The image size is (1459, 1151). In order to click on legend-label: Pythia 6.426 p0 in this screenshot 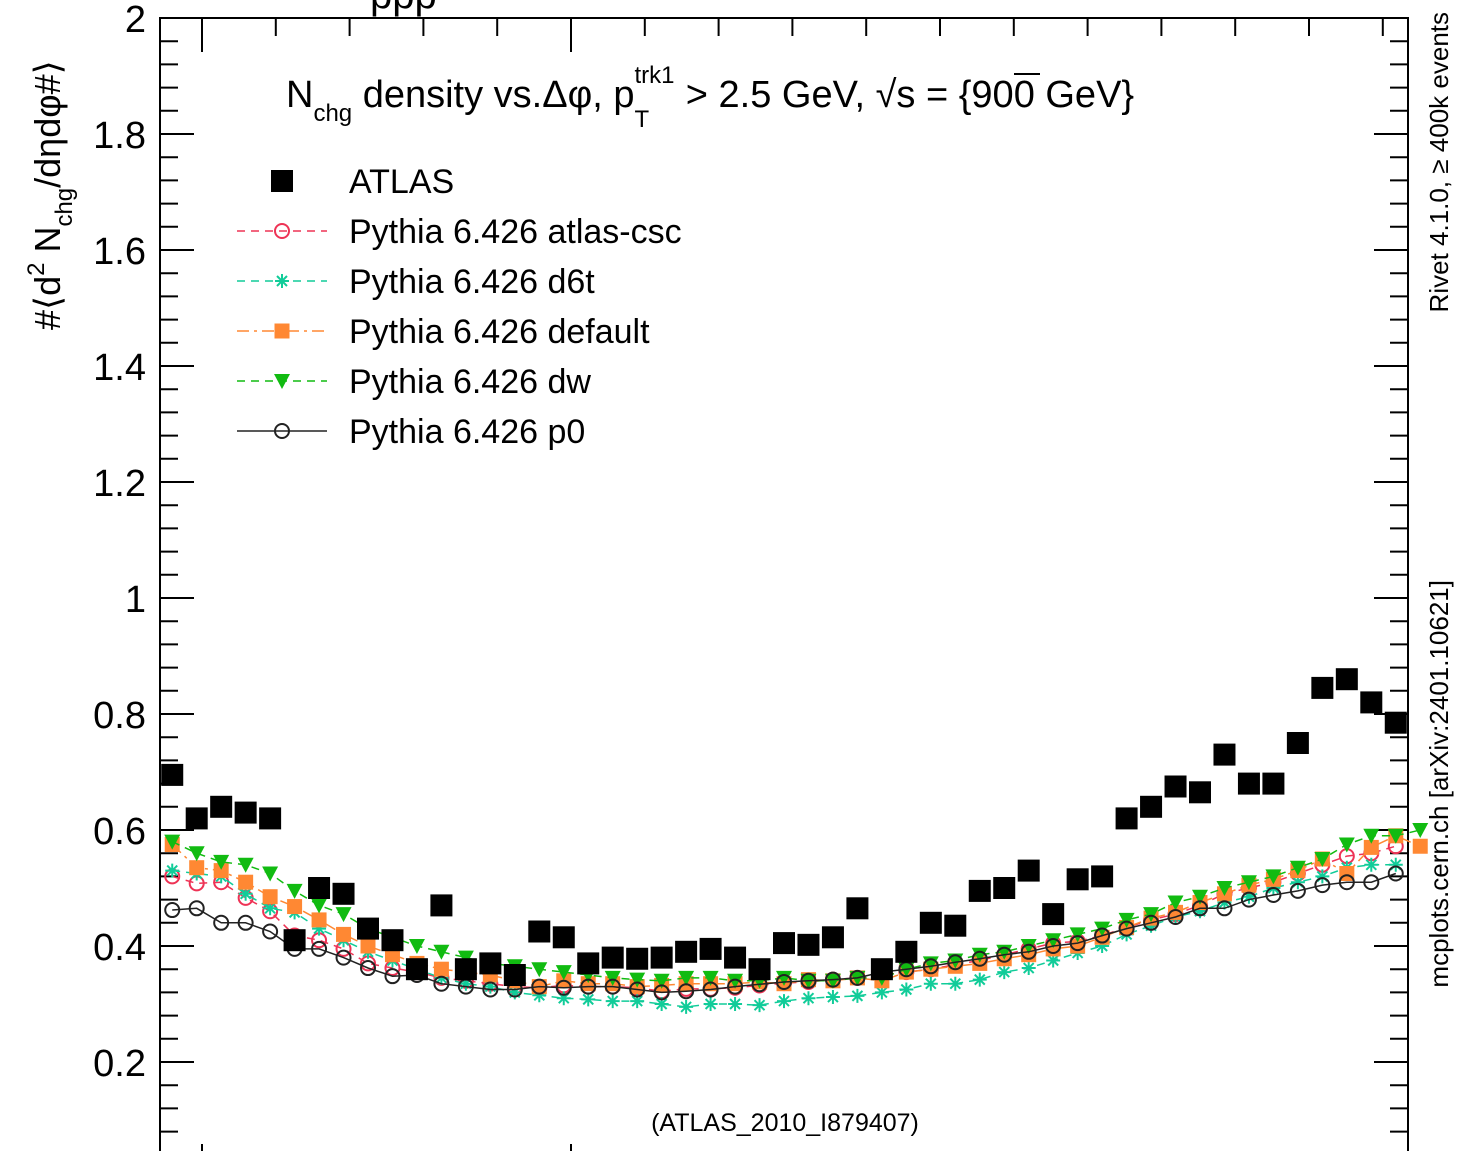, I will do `click(467, 432)`.